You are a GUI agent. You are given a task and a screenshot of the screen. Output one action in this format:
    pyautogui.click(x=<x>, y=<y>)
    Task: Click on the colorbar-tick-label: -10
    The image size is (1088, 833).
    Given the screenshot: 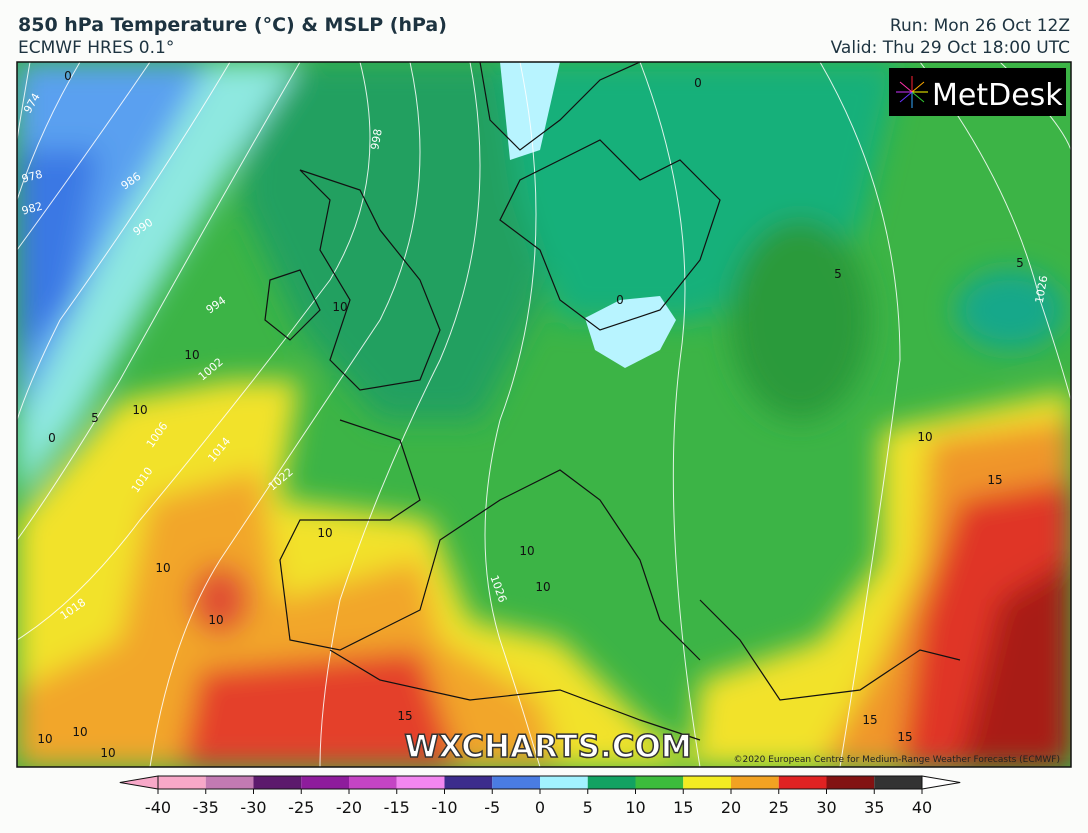 What is the action you would take?
    pyautogui.click(x=444, y=807)
    